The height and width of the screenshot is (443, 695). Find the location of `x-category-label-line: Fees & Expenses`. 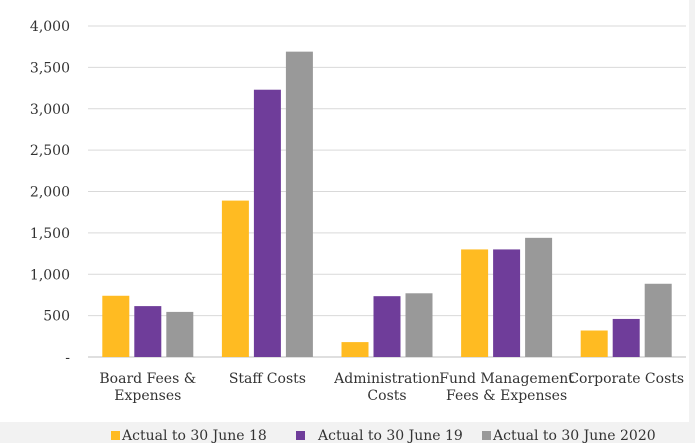

x-category-label-line: Fees & Expenses is located at coordinates (506, 396).